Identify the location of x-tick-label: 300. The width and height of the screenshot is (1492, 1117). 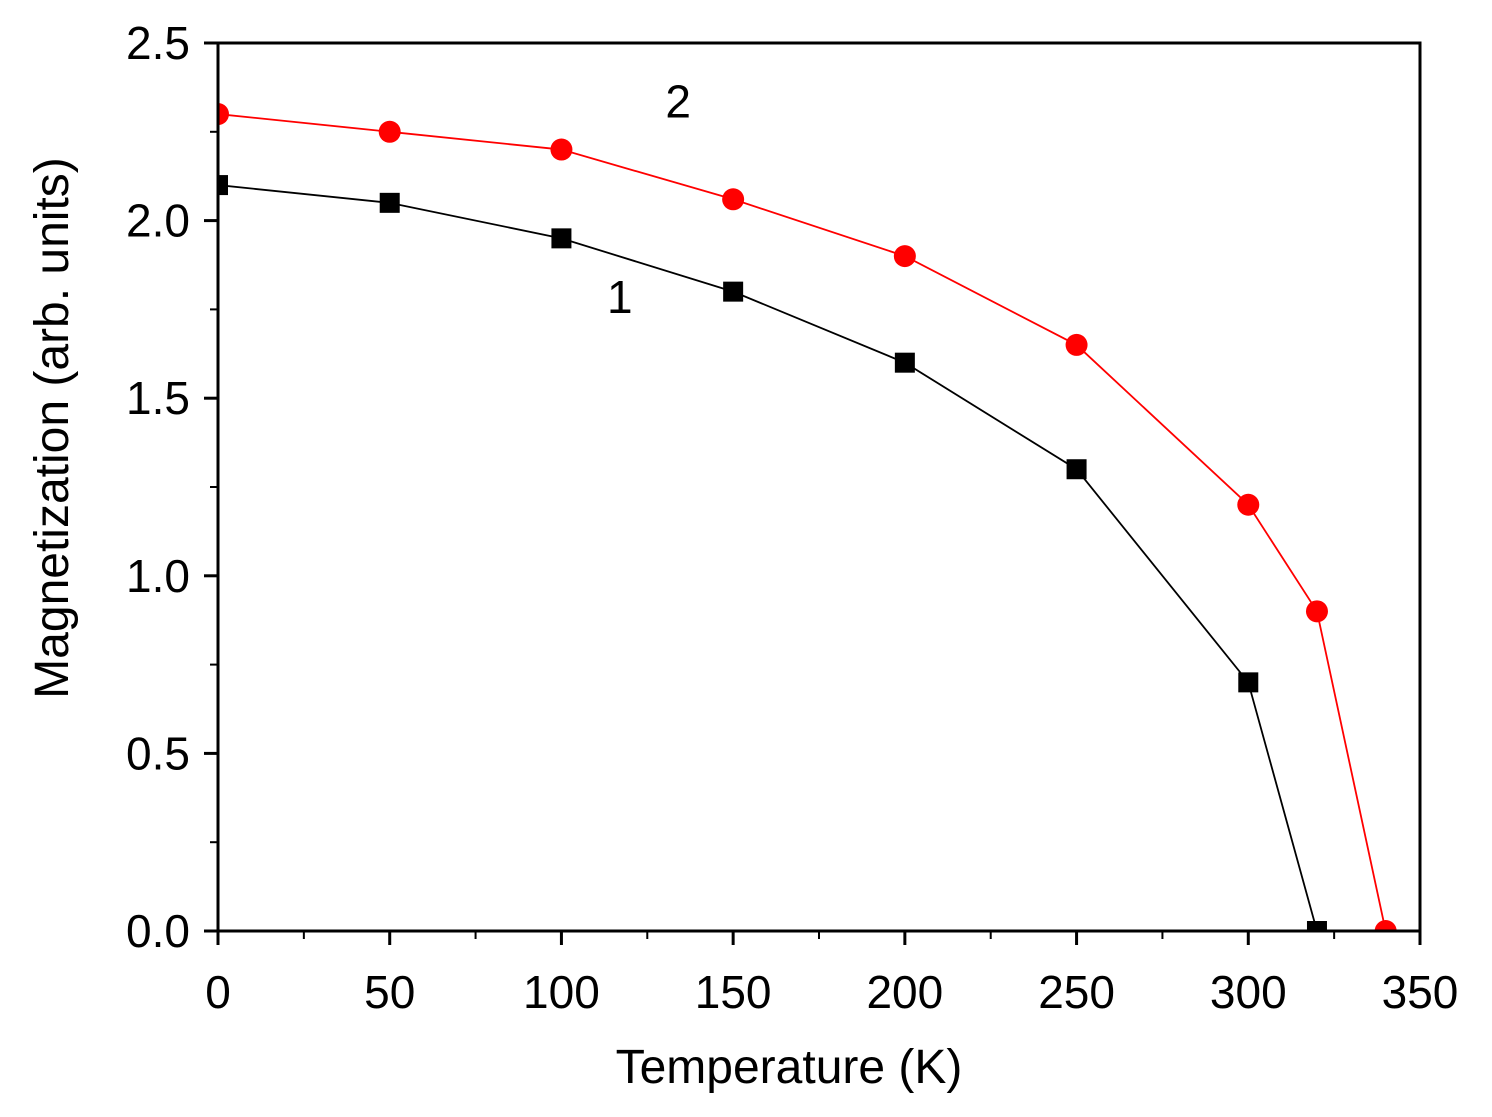
(1248, 992).